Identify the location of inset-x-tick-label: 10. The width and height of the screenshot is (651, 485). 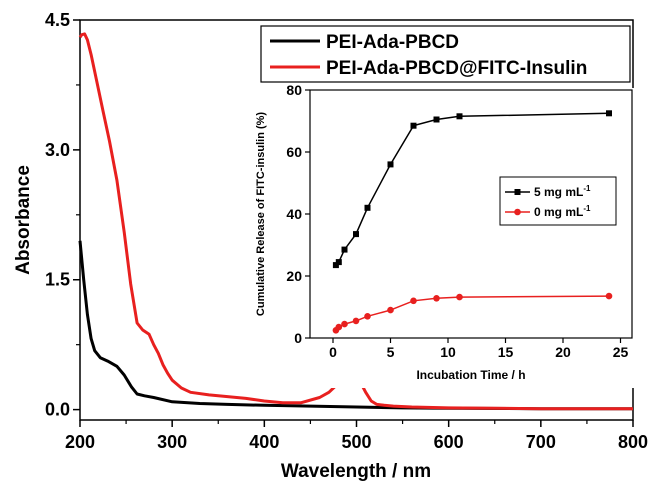
(448, 352).